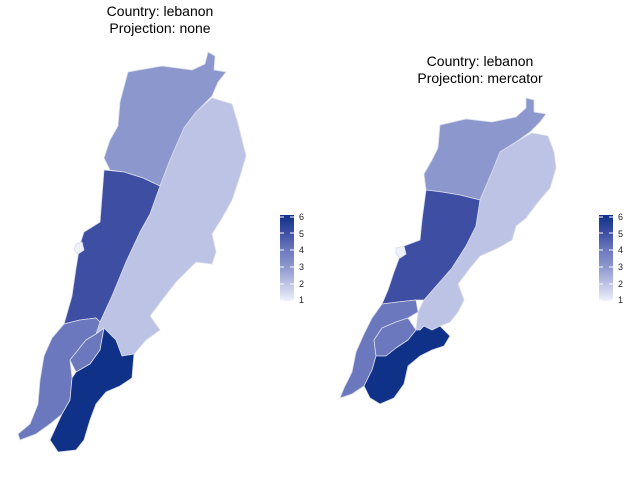 This screenshot has width=640, height=480. I want to click on panel-title: Country: lebanon Projection: mercator, so click(480, 70).